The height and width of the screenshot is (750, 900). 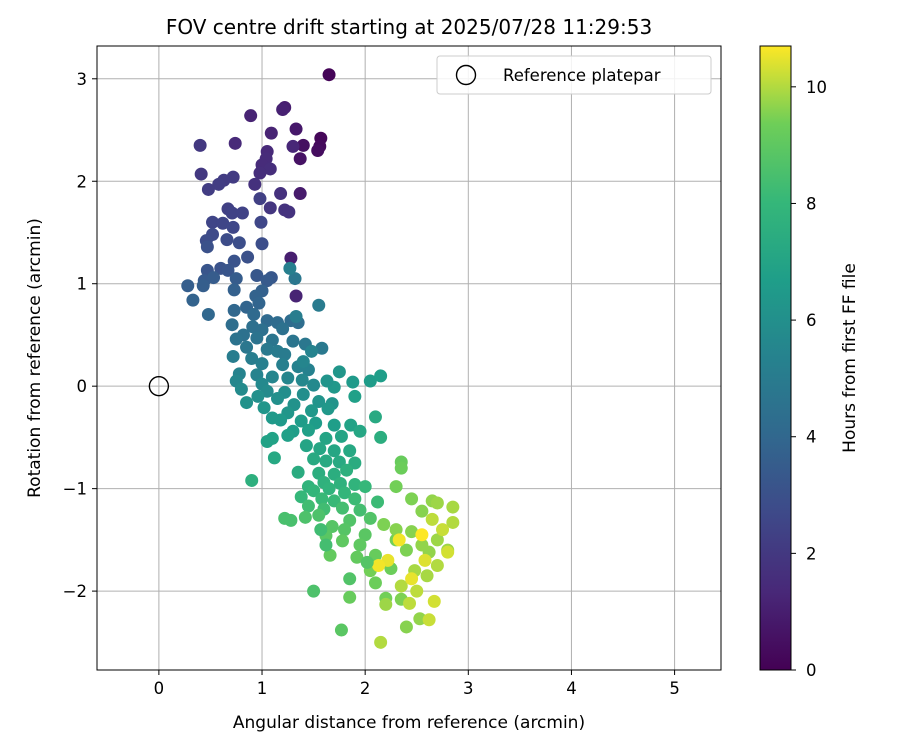 What do you see at coordinates (82, 79) in the screenshot?
I see `y-tick-label: 3` at bounding box center [82, 79].